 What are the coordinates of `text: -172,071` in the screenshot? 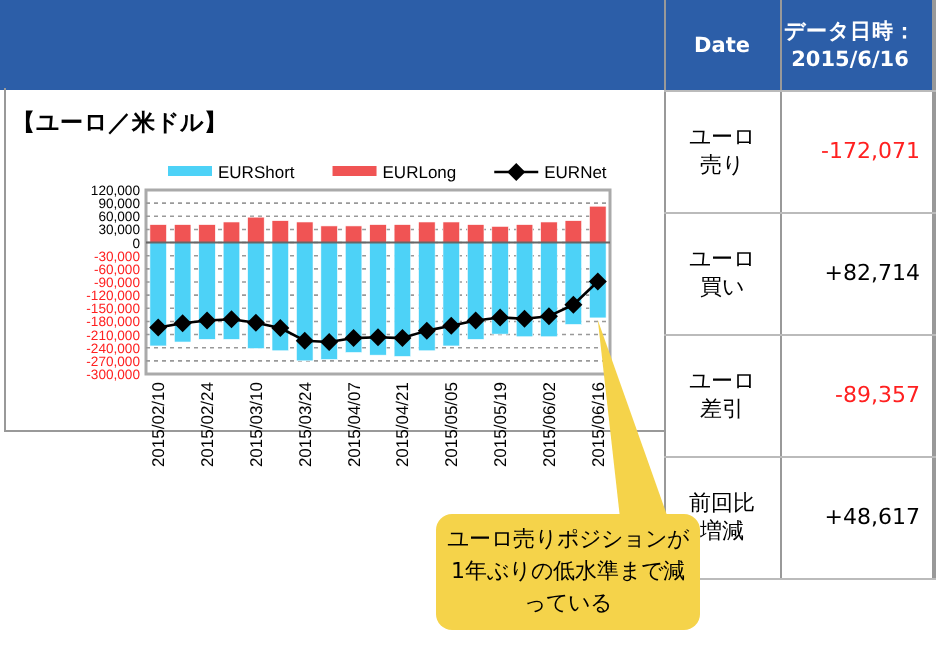 It's located at (870, 151).